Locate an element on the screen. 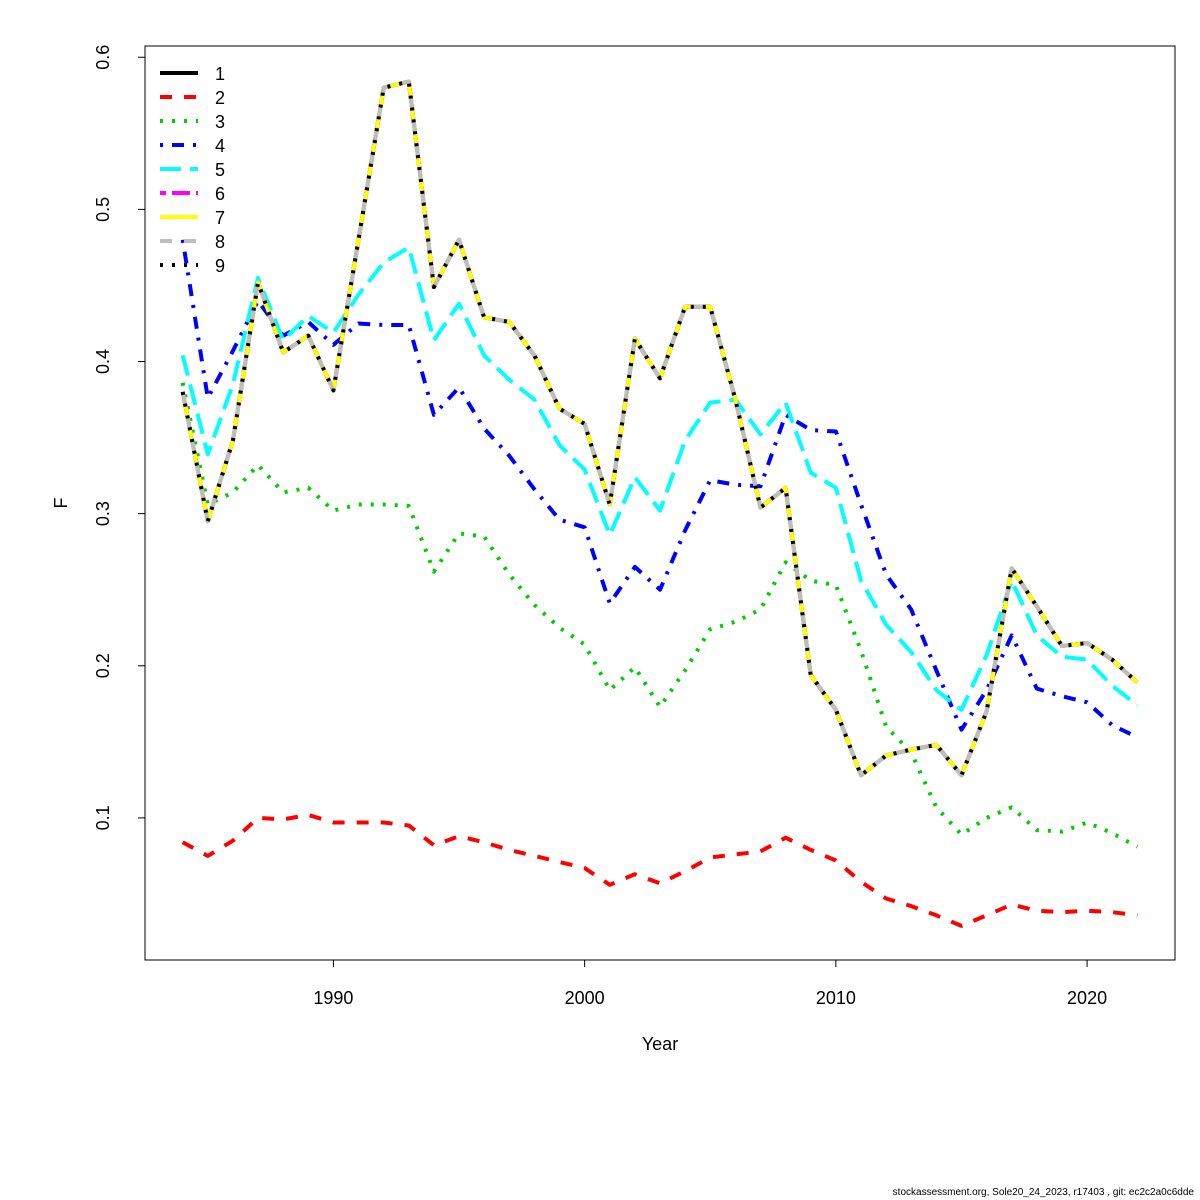 The image size is (1200, 1200). x-tick-label: 2010 is located at coordinates (836, 998).